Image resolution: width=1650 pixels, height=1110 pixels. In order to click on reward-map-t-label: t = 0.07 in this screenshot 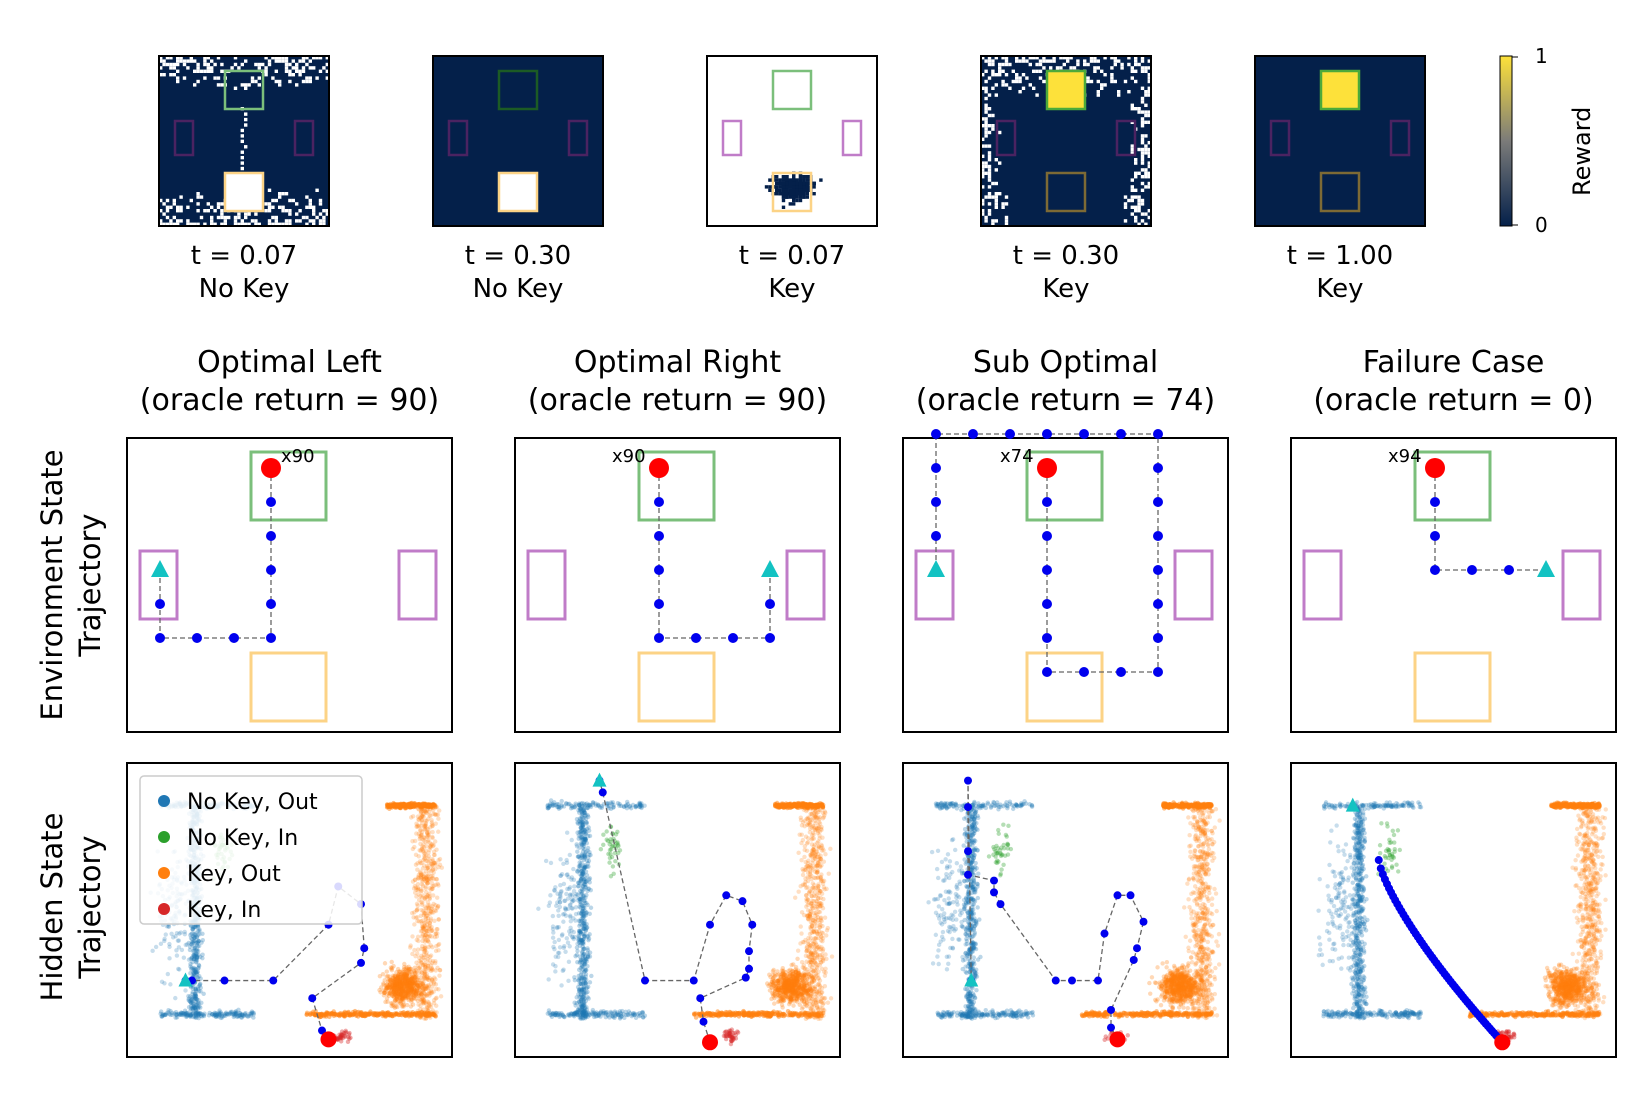, I will do `click(792, 256)`.